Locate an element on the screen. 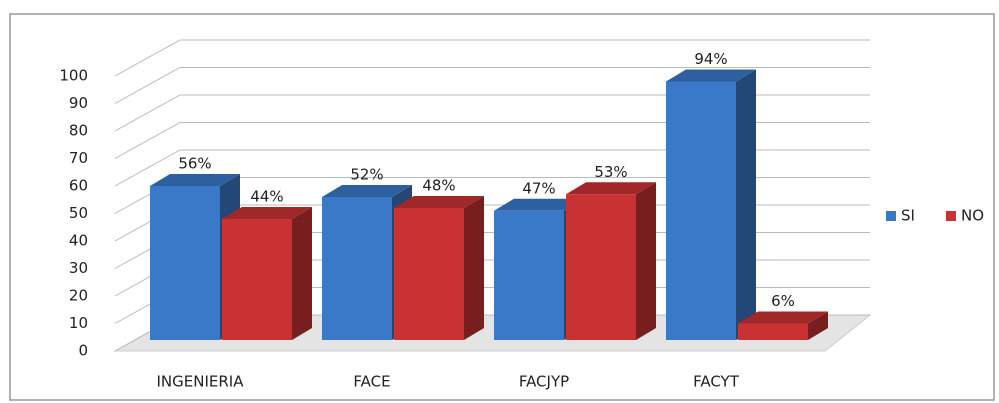 This screenshot has height=403, width=999. x-tick-label: FACJYP is located at coordinates (544, 382).